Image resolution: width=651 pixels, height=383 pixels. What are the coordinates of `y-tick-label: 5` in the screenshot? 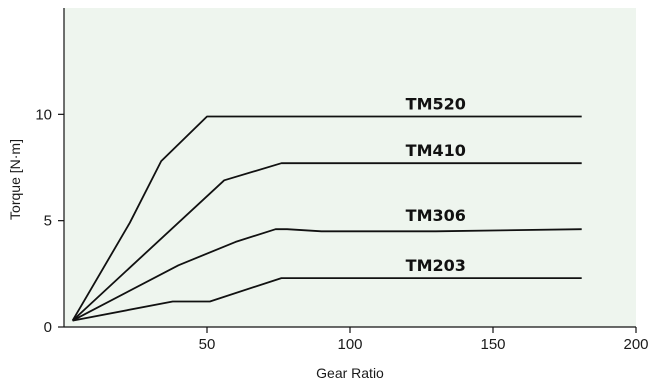 It's located at (48, 221).